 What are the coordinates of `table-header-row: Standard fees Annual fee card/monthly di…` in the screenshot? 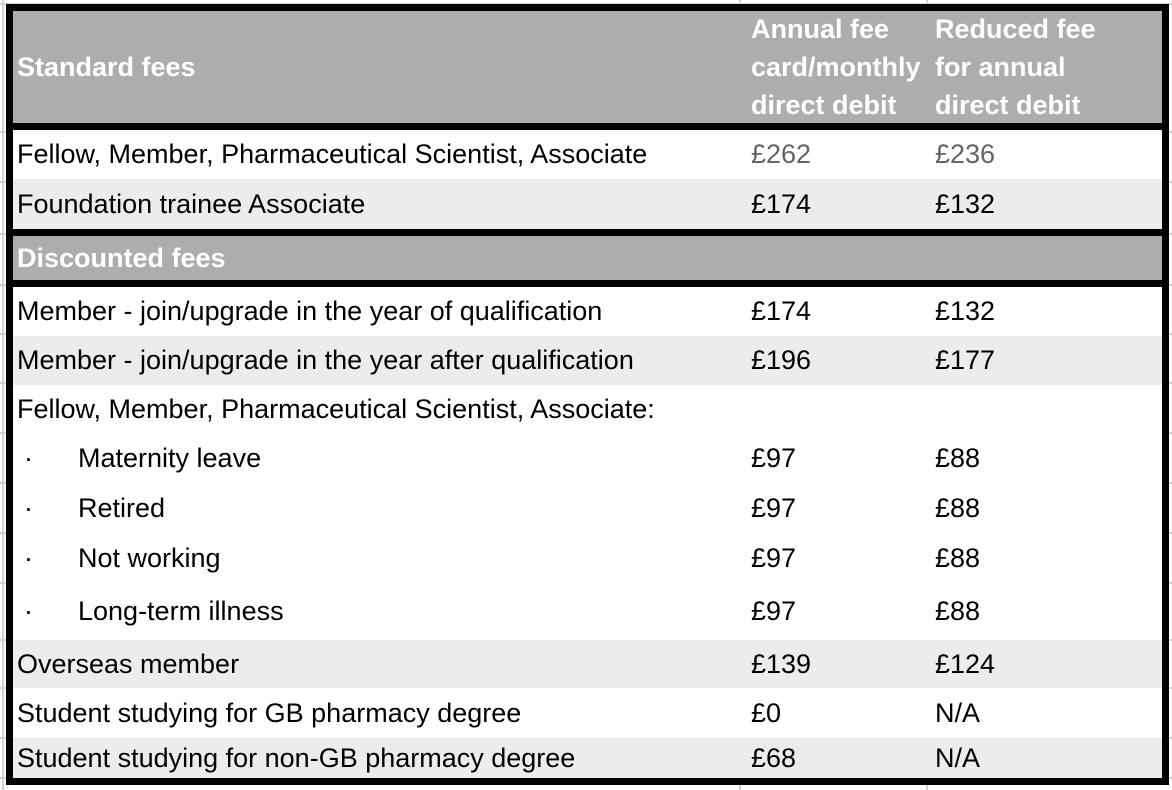 It's located at (587, 70).